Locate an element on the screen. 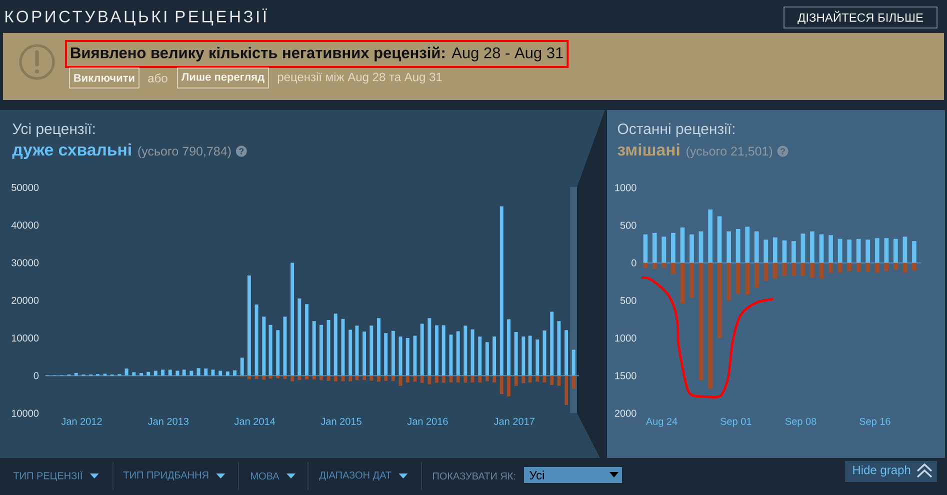 This screenshot has width=947, height=495. y-tick-label: 1000 is located at coordinates (625, 188).